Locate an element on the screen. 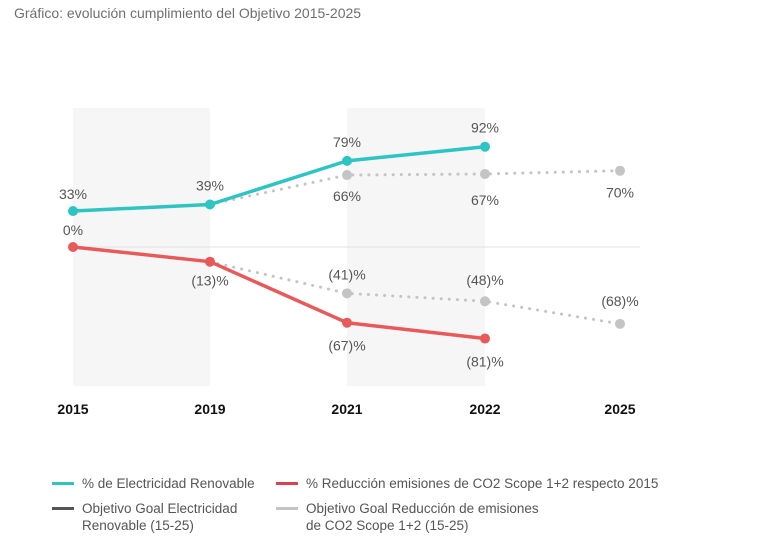 The height and width of the screenshot is (554, 768). data-label: 79% is located at coordinates (347, 142).